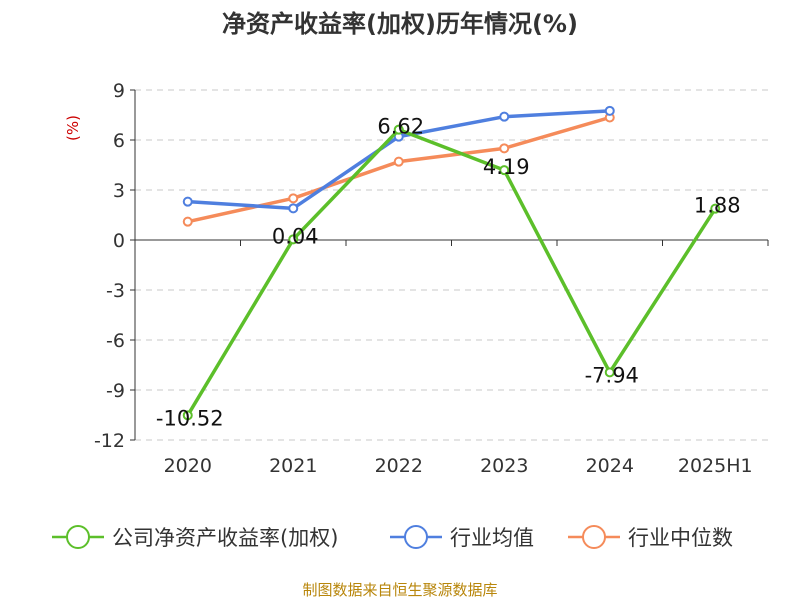  What do you see at coordinates (73, 128) in the screenshot?
I see `y-axis-label: (%)` at bounding box center [73, 128].